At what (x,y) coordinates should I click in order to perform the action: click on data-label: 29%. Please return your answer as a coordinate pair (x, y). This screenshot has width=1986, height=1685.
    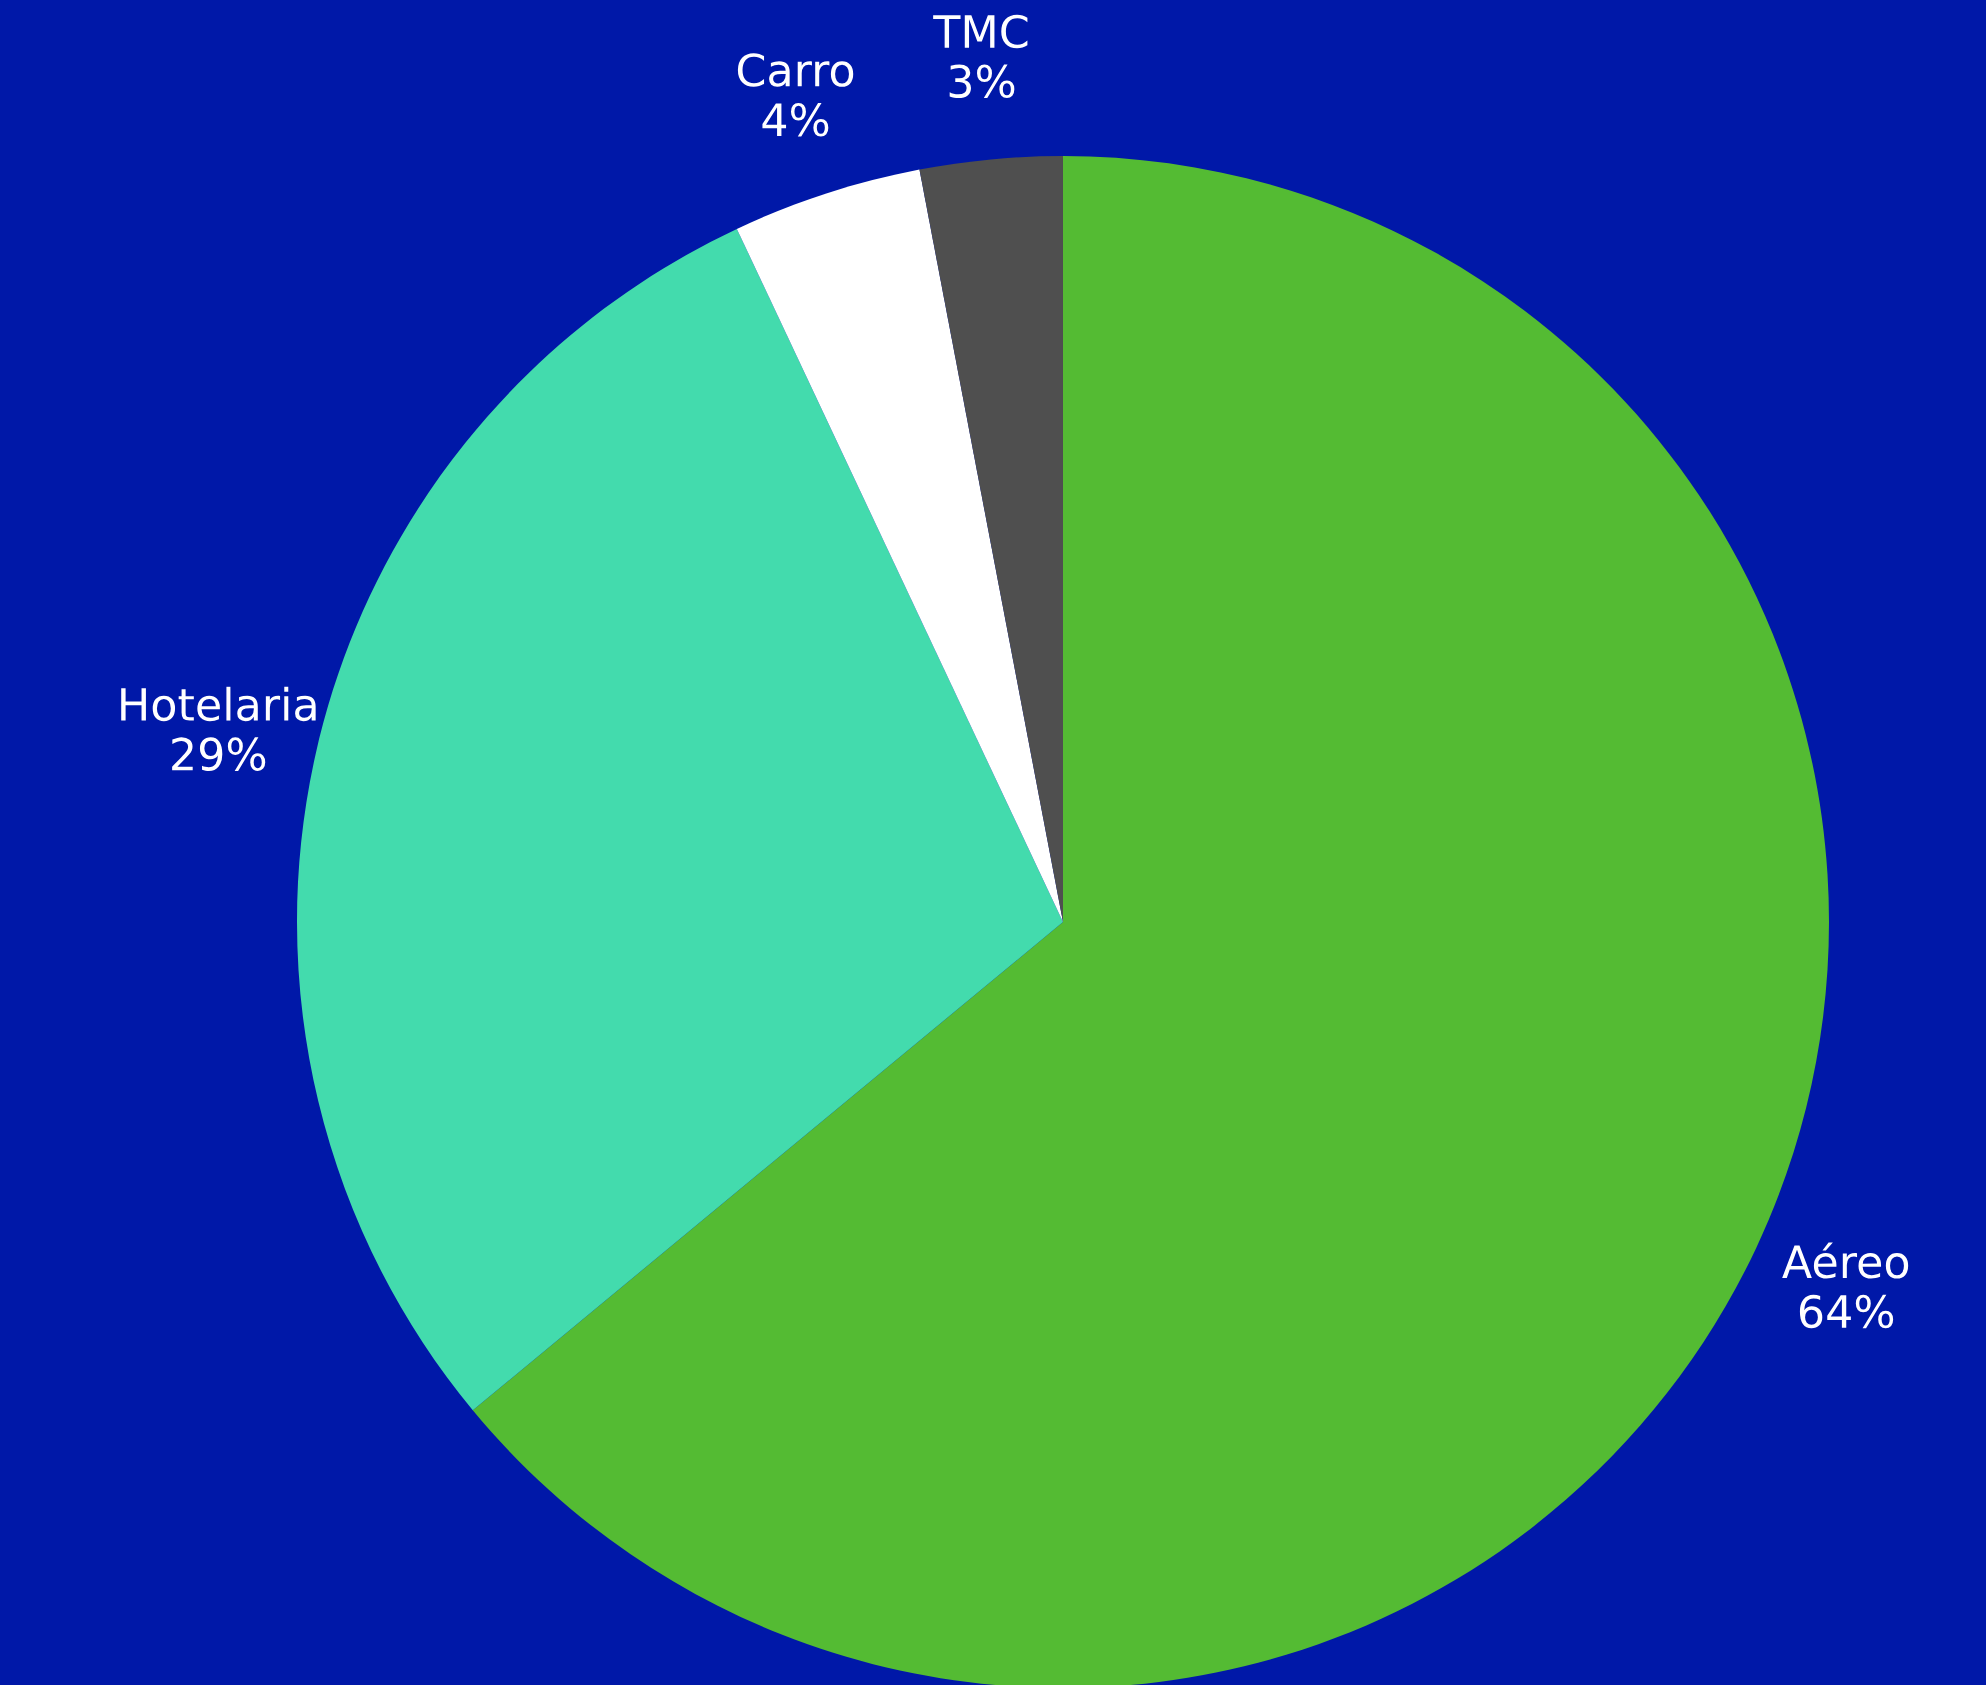
    Looking at the image, I should click on (219, 754).